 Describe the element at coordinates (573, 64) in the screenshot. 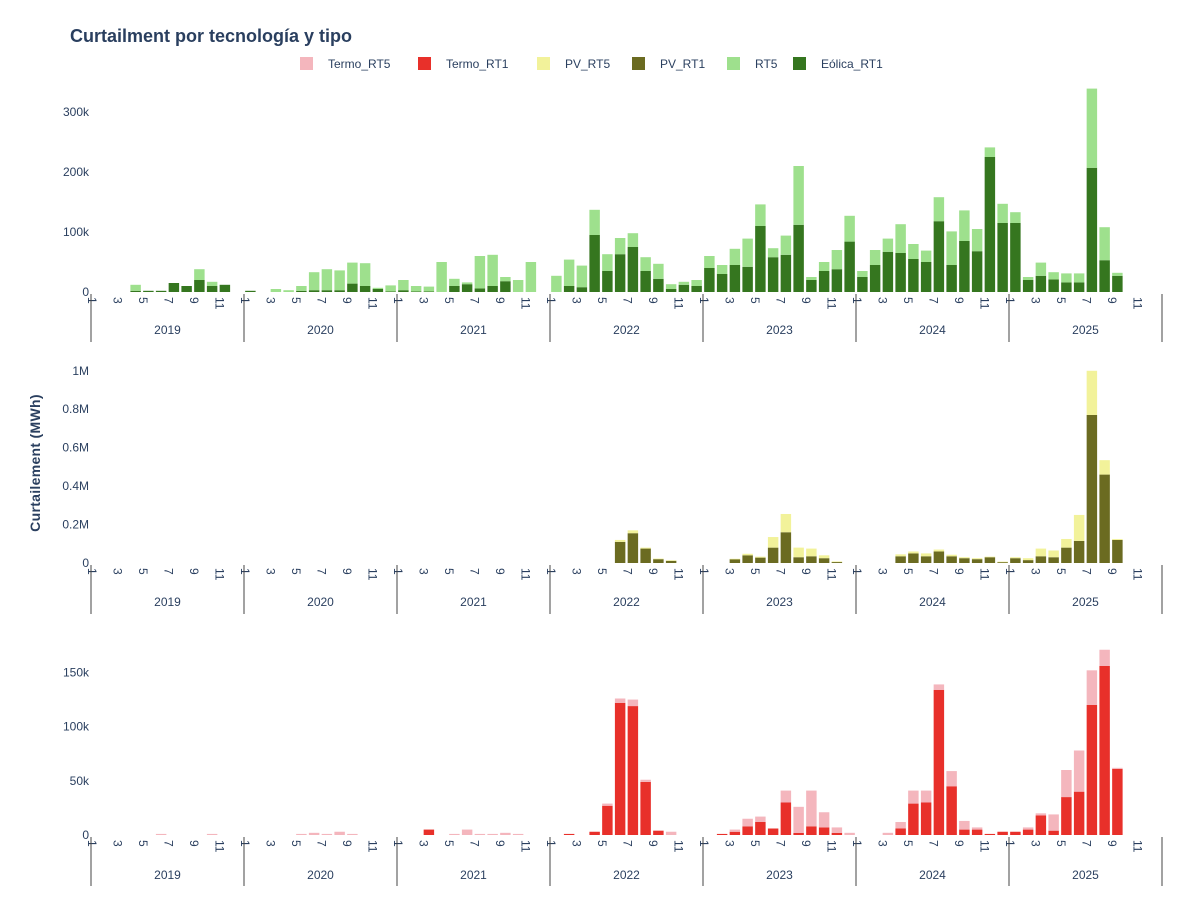

I see `legend-item-pv-rt5: PV_RT5` at that location.